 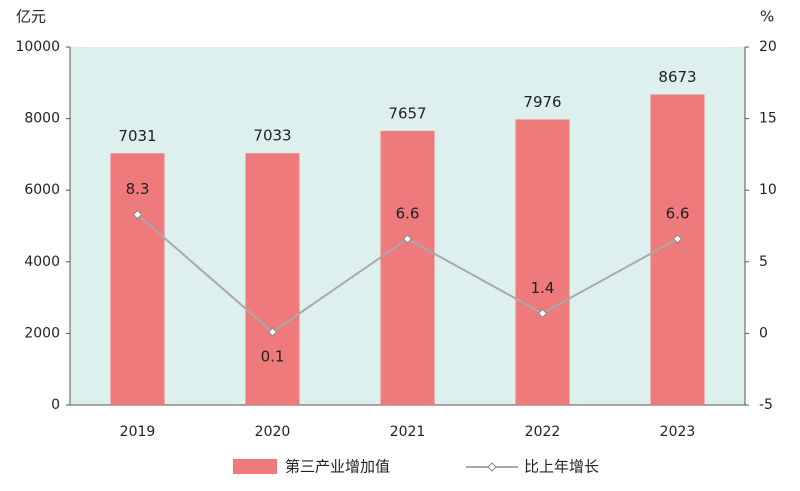 I want to click on y-unit: 亿元, so click(x=31, y=17).